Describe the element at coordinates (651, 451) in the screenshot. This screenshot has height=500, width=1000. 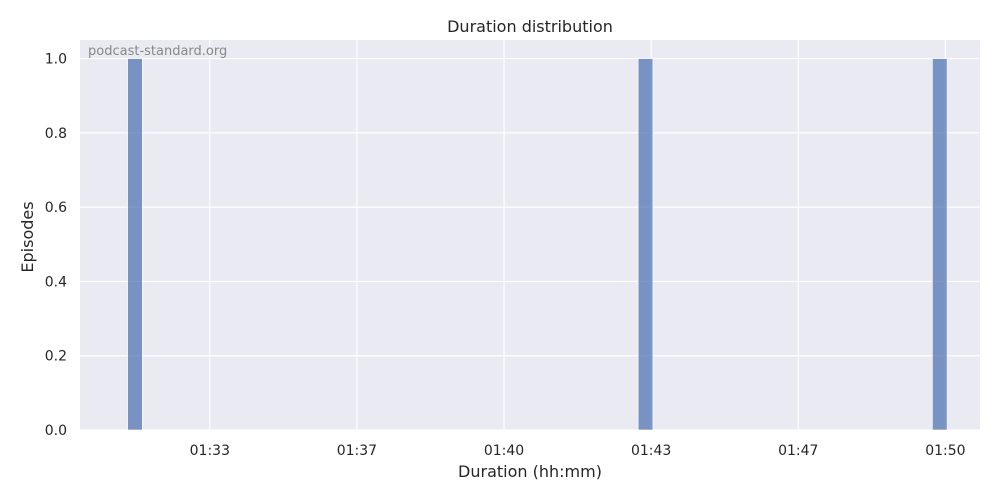
I see `x-tick-label: 01:43` at that location.